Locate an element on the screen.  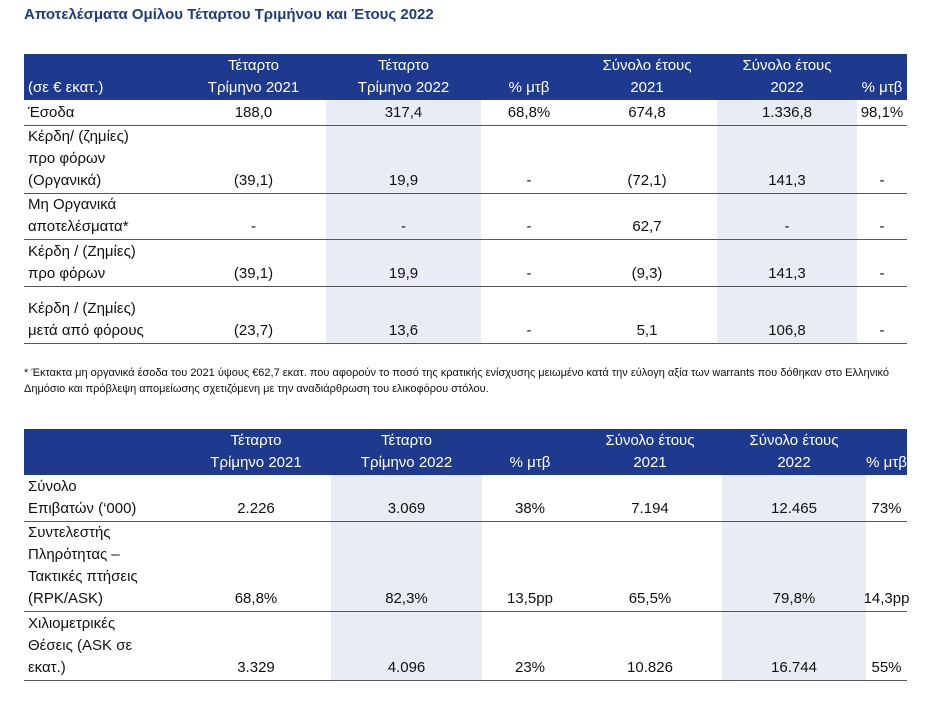
table-cell: 10.826 is located at coordinates (650, 667).